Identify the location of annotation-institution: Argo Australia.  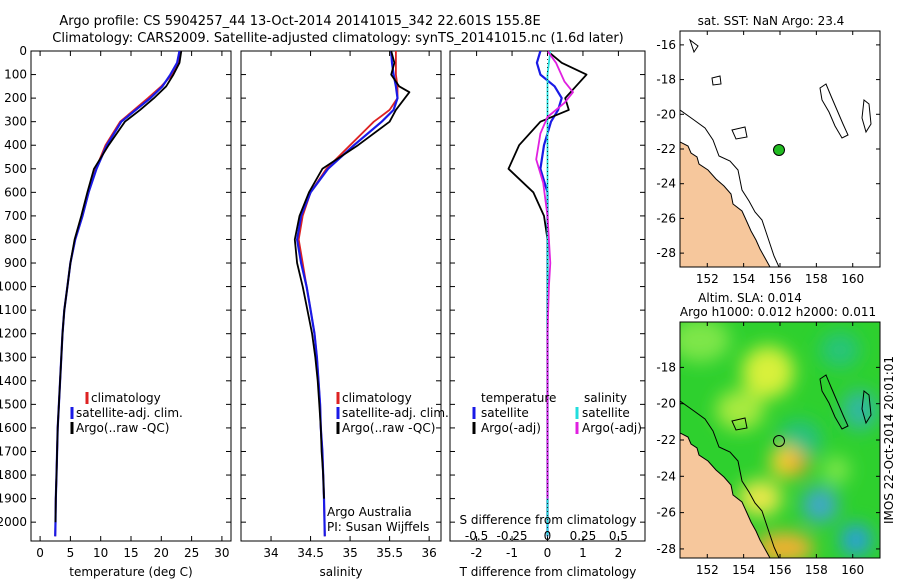
(369, 512).